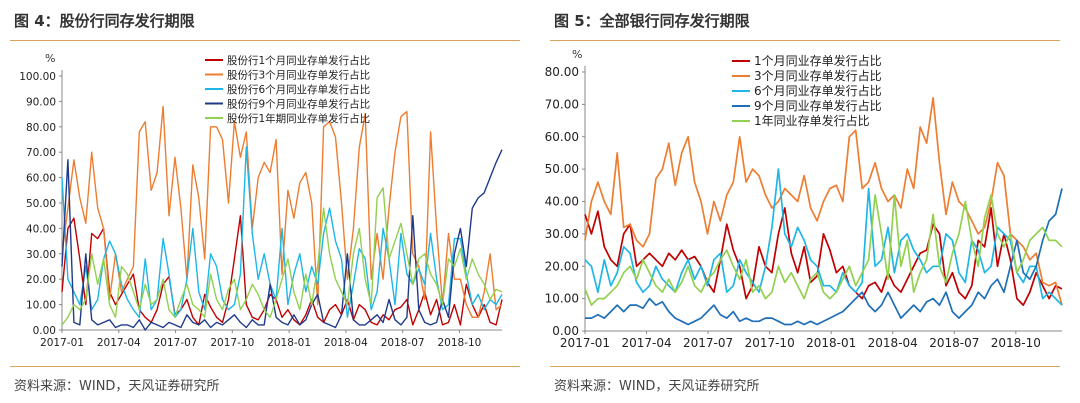 This screenshot has height=403, width=1080. Describe the element at coordinates (652, 21) in the screenshot. I see `chart-title: 图 5：全部银行同存发行期限` at that location.